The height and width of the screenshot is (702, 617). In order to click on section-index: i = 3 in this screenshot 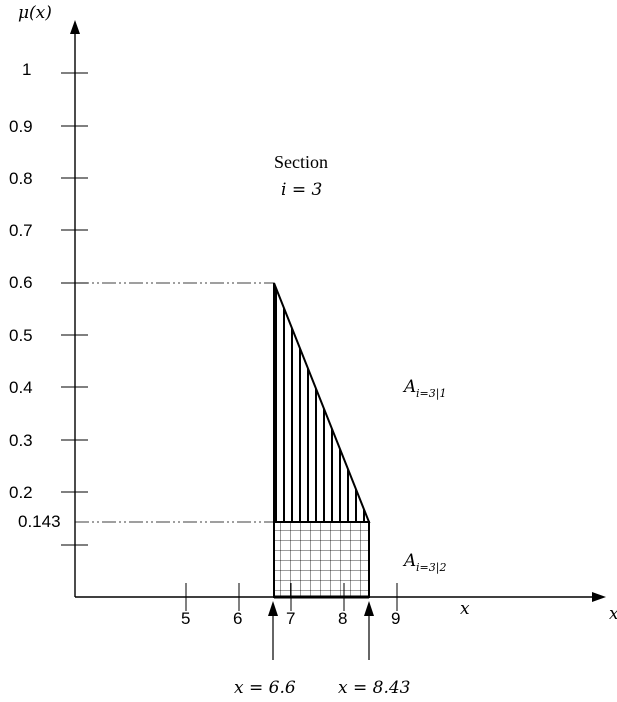, I will do `click(301, 190)`.